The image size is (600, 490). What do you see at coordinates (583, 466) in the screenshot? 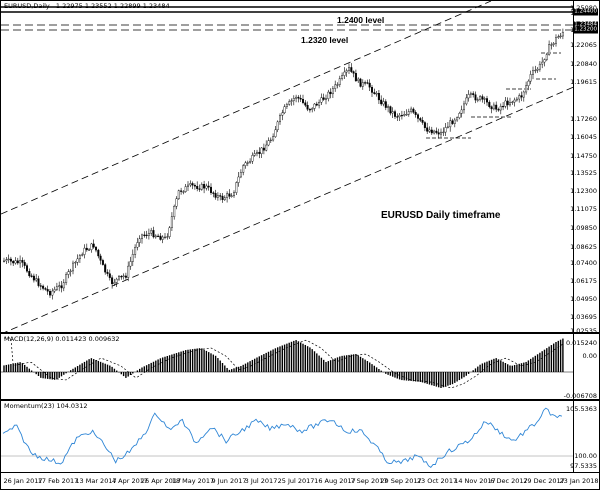
I see `axis-tick-label: 97.5335` at bounding box center [583, 466].